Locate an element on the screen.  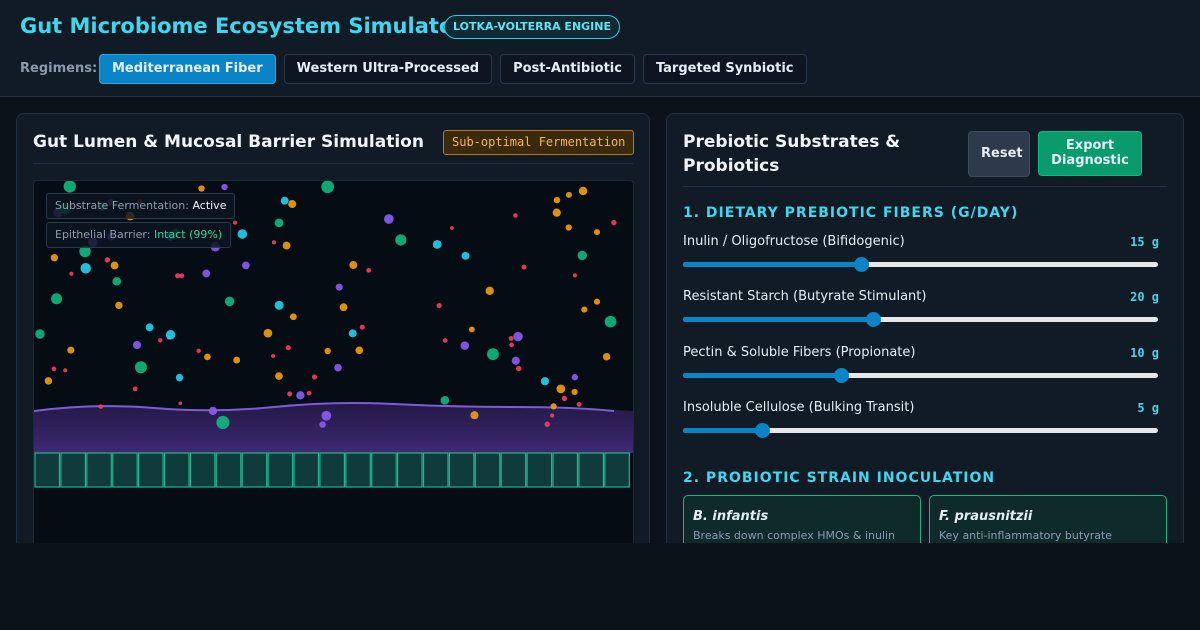
fiber-name: Pectin & Soluble Fibers (Propionate) is located at coordinates (799, 352).